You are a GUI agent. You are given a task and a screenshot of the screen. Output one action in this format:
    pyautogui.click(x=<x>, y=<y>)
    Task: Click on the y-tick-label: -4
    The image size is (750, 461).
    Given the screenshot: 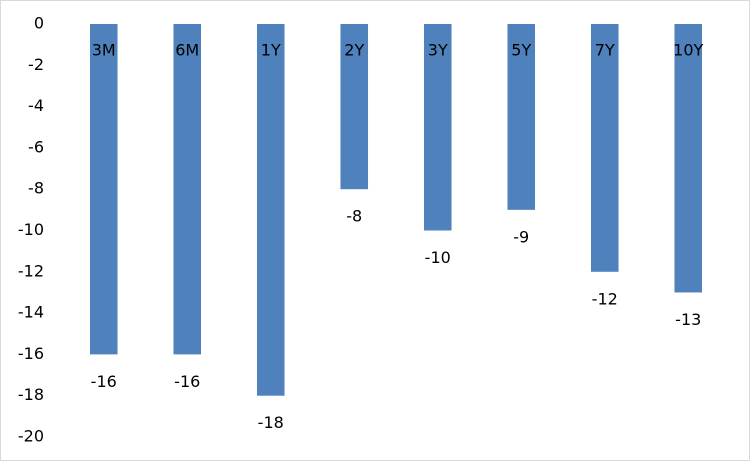 What is the action you would take?
    pyautogui.click(x=36, y=105)
    